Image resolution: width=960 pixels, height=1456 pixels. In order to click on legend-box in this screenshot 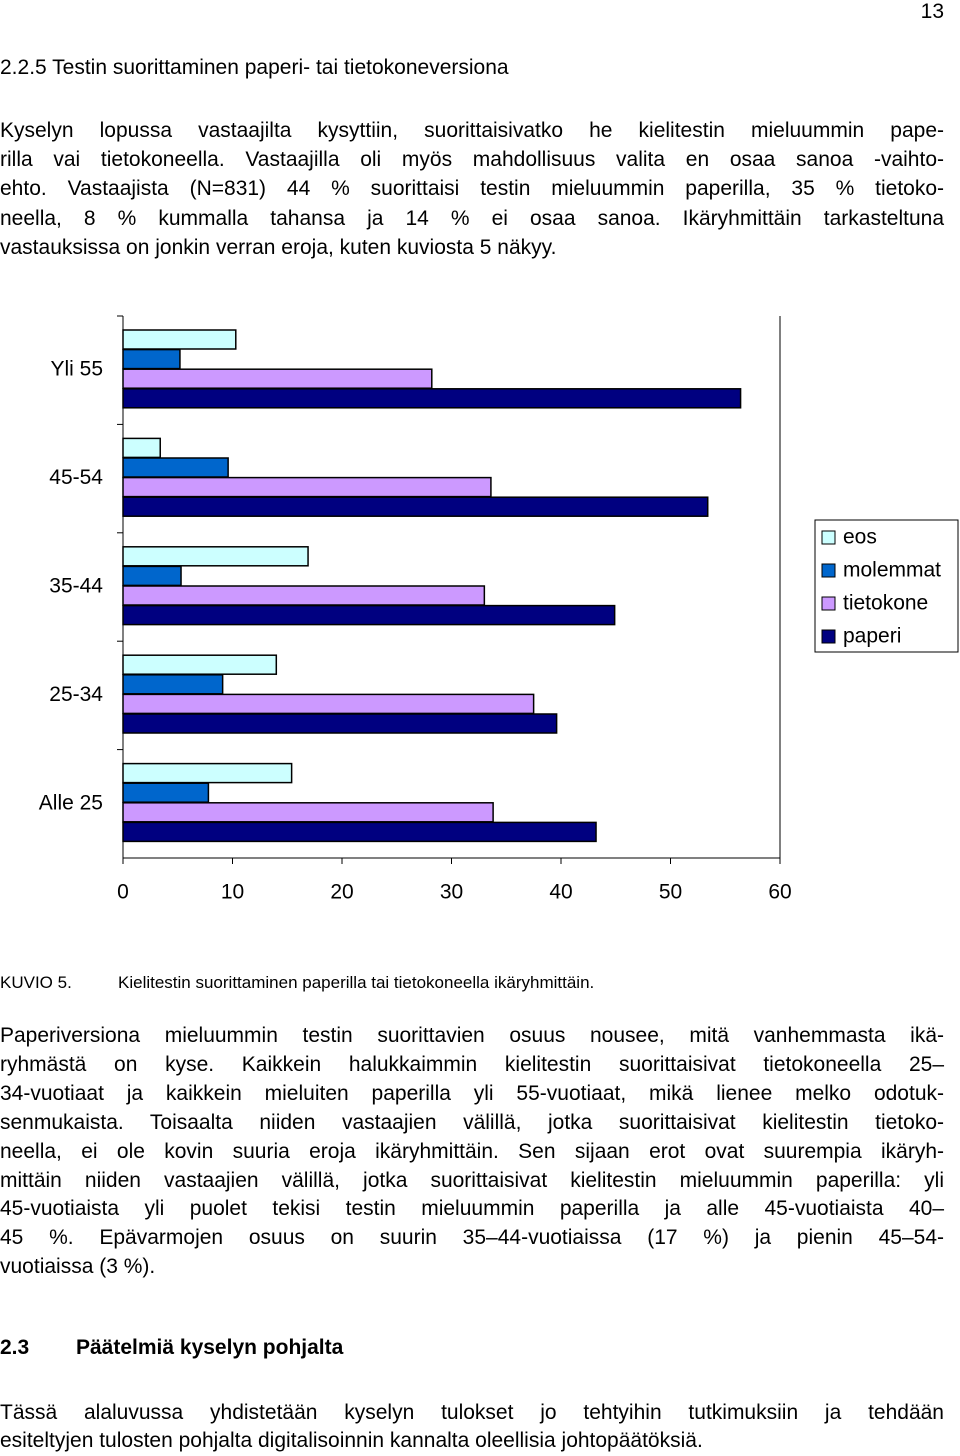, I will do `click(886, 586)`.